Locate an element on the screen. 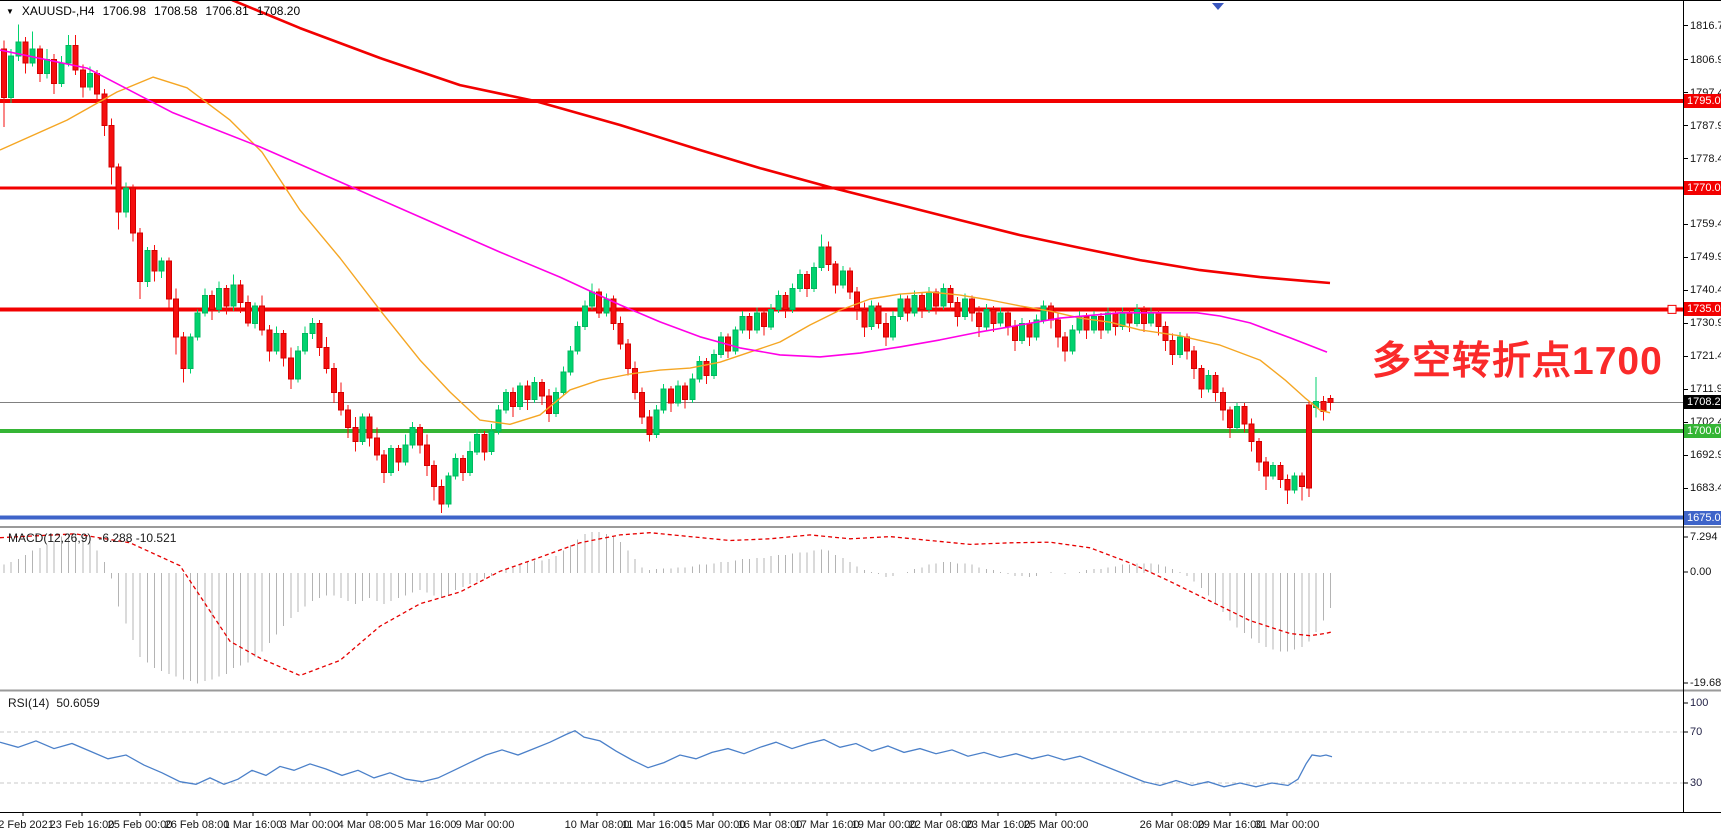 The image size is (1721, 839). ohlc-low-value: 1706.81 is located at coordinates (227, 11).